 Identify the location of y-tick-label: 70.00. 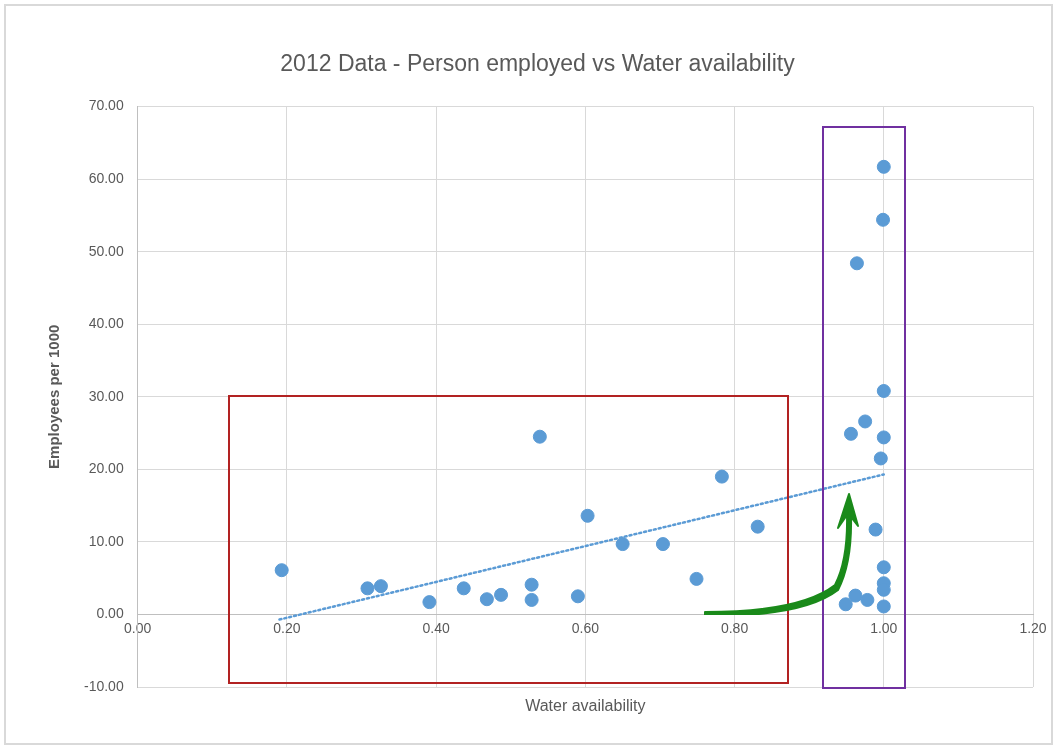
(106, 105).